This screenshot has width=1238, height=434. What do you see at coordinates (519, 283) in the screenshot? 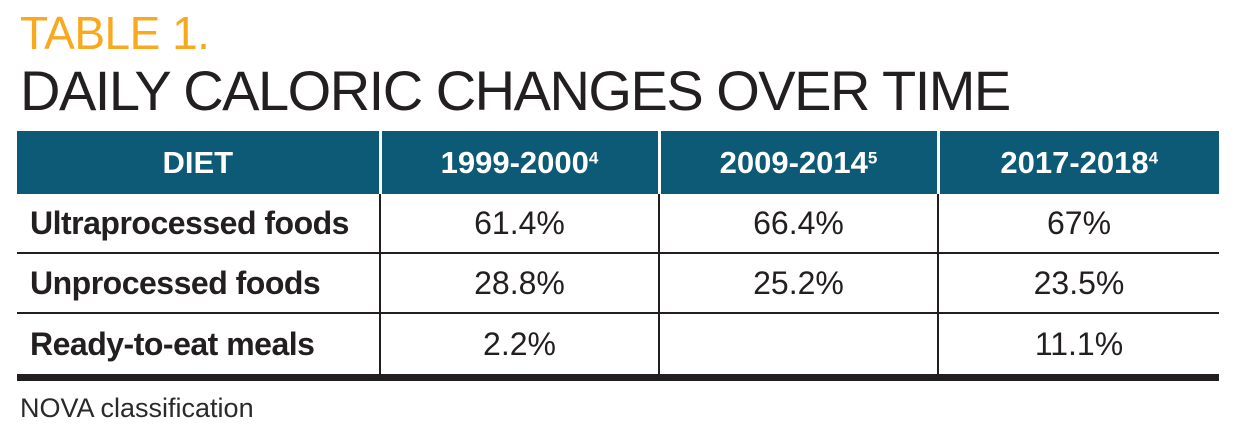
I see `cell-value: 28.8%` at bounding box center [519, 283].